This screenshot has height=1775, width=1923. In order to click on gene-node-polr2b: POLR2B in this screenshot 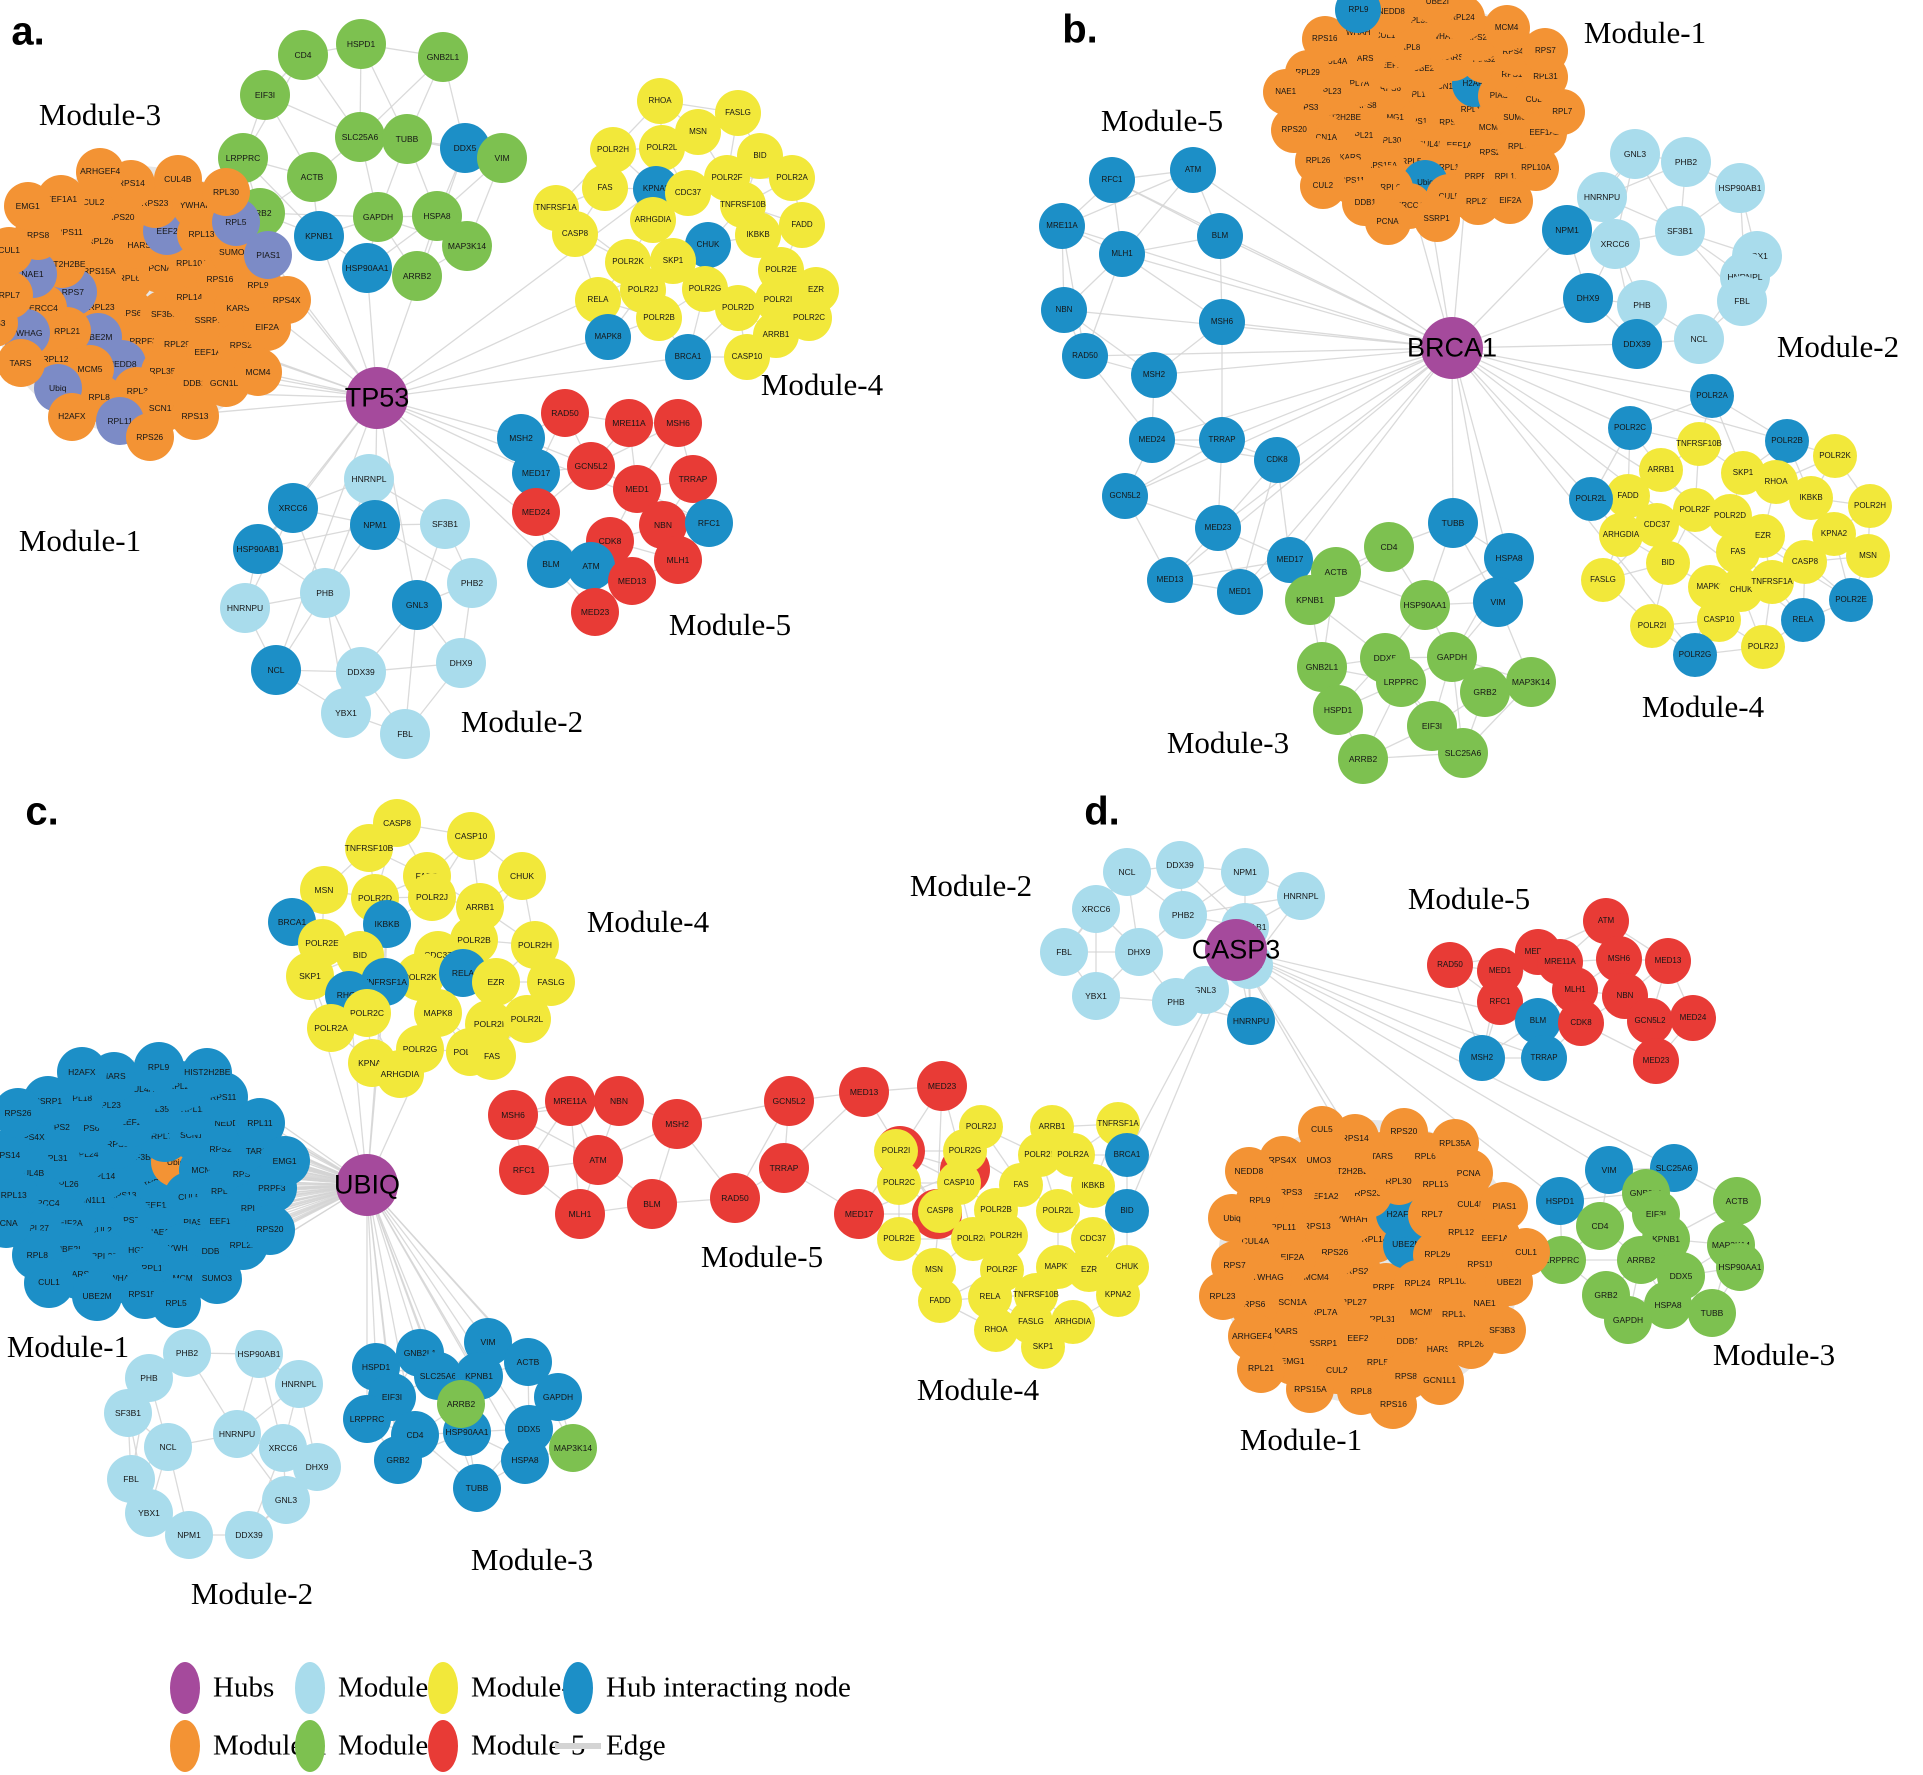, I will do `click(659, 318)`.